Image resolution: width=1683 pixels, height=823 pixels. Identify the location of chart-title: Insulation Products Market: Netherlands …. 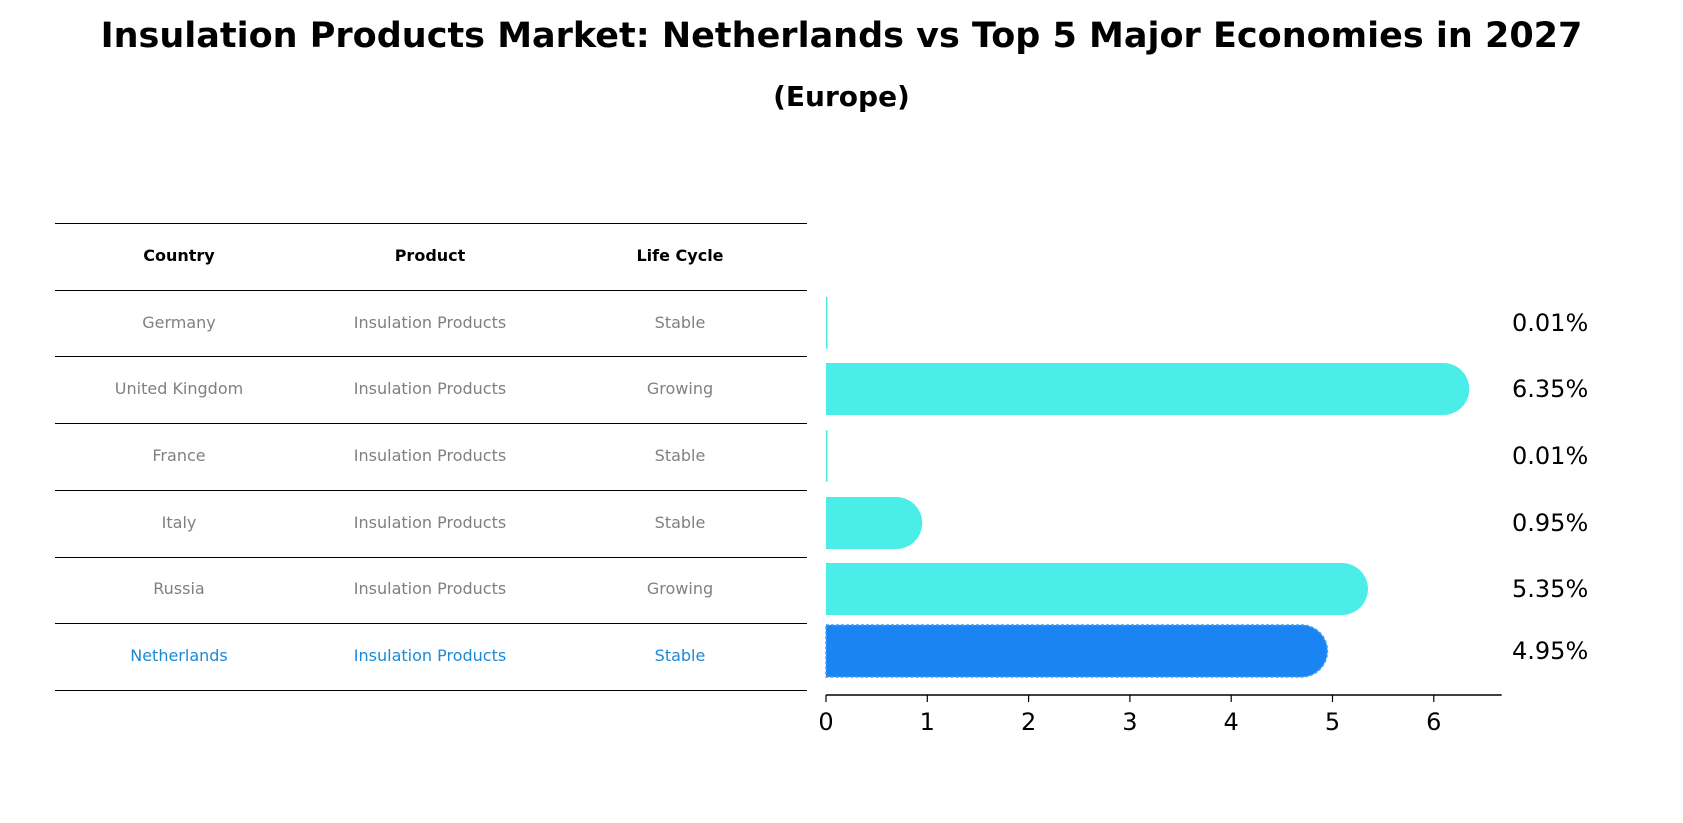
(841, 36).